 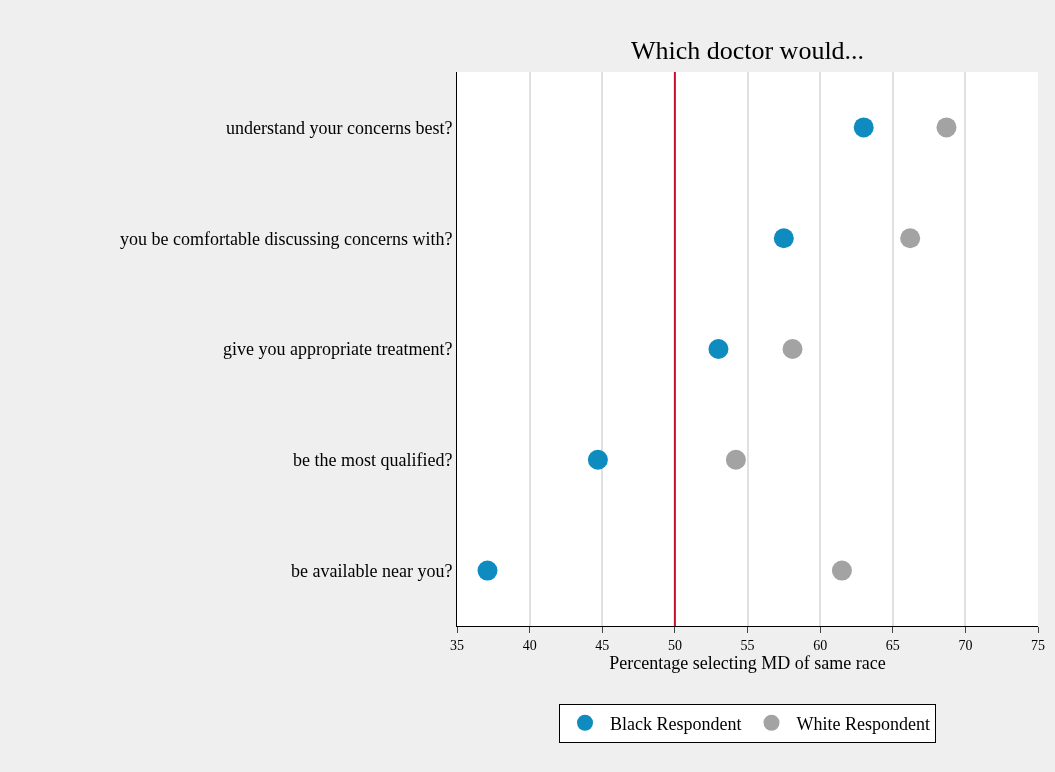 I want to click on y-tick-label: give you appropriate treatment?, so click(x=337, y=349).